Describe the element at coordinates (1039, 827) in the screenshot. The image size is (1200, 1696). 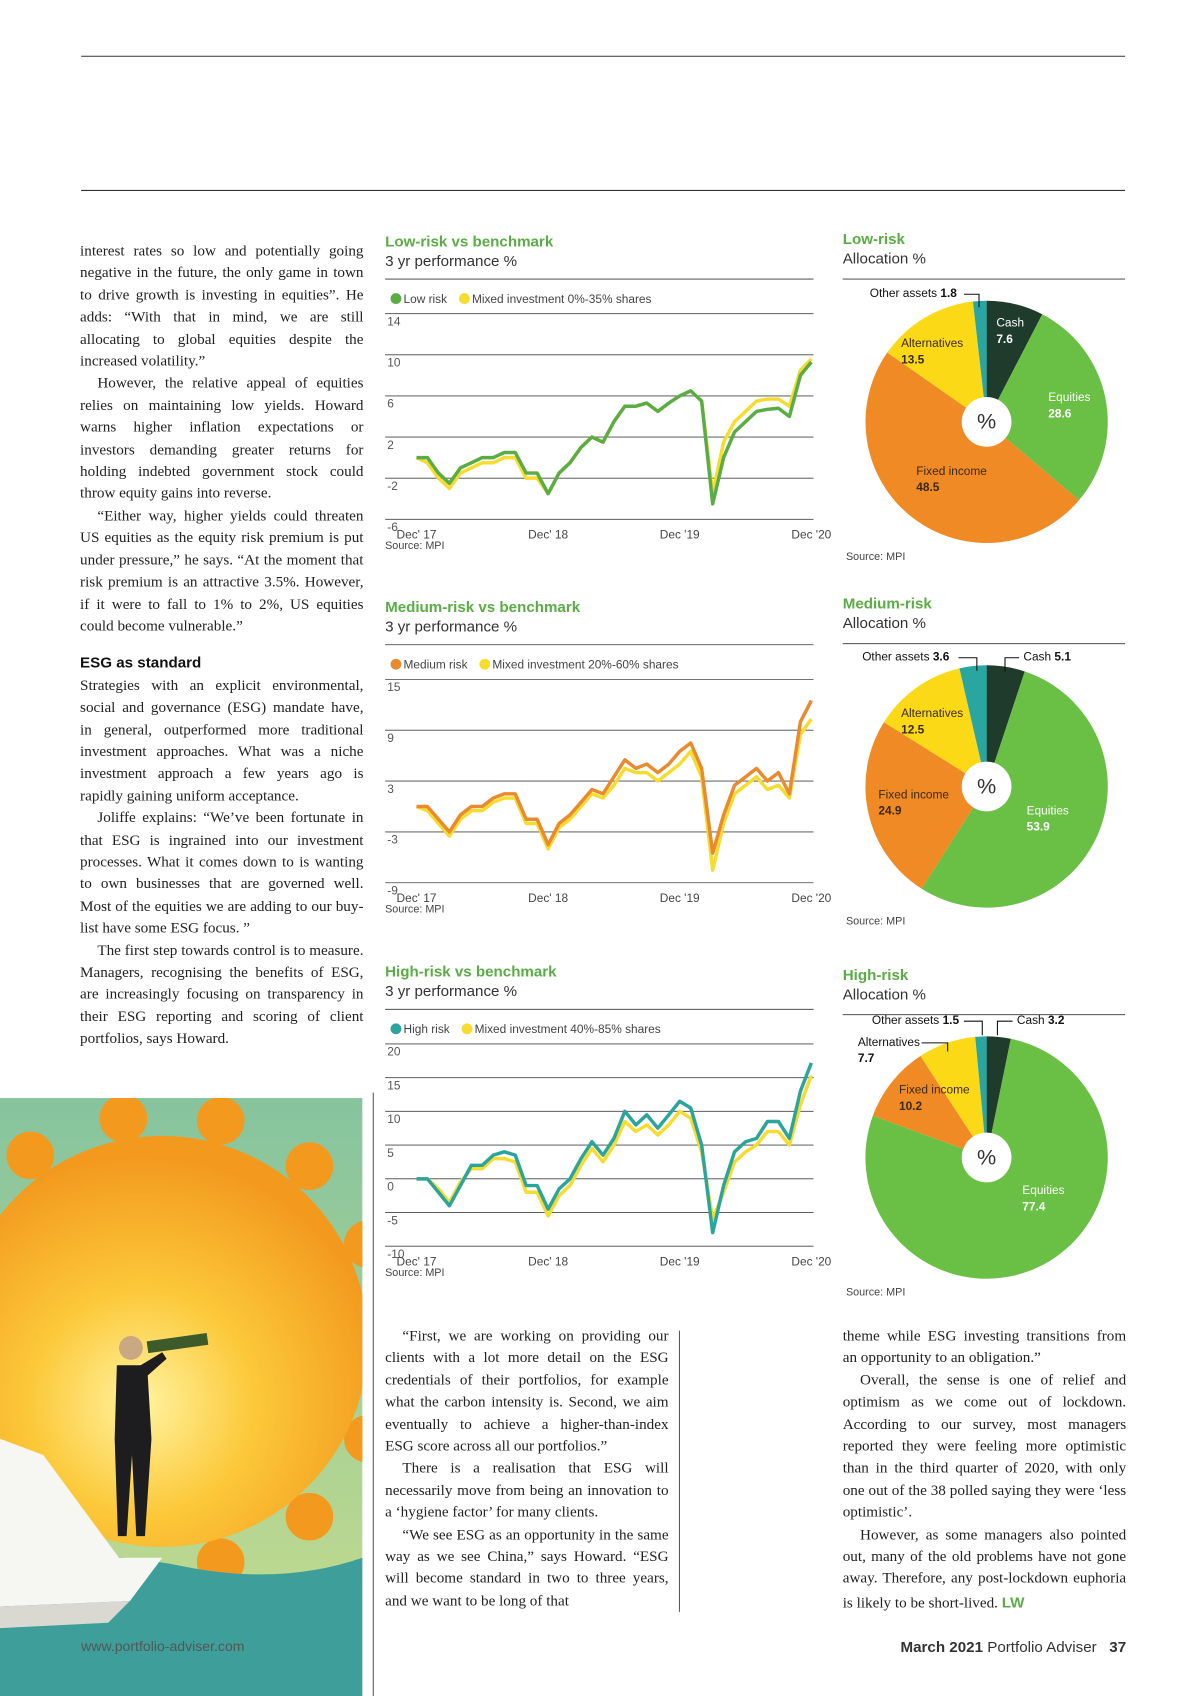
I see `pie-label-value: 53.9` at that location.